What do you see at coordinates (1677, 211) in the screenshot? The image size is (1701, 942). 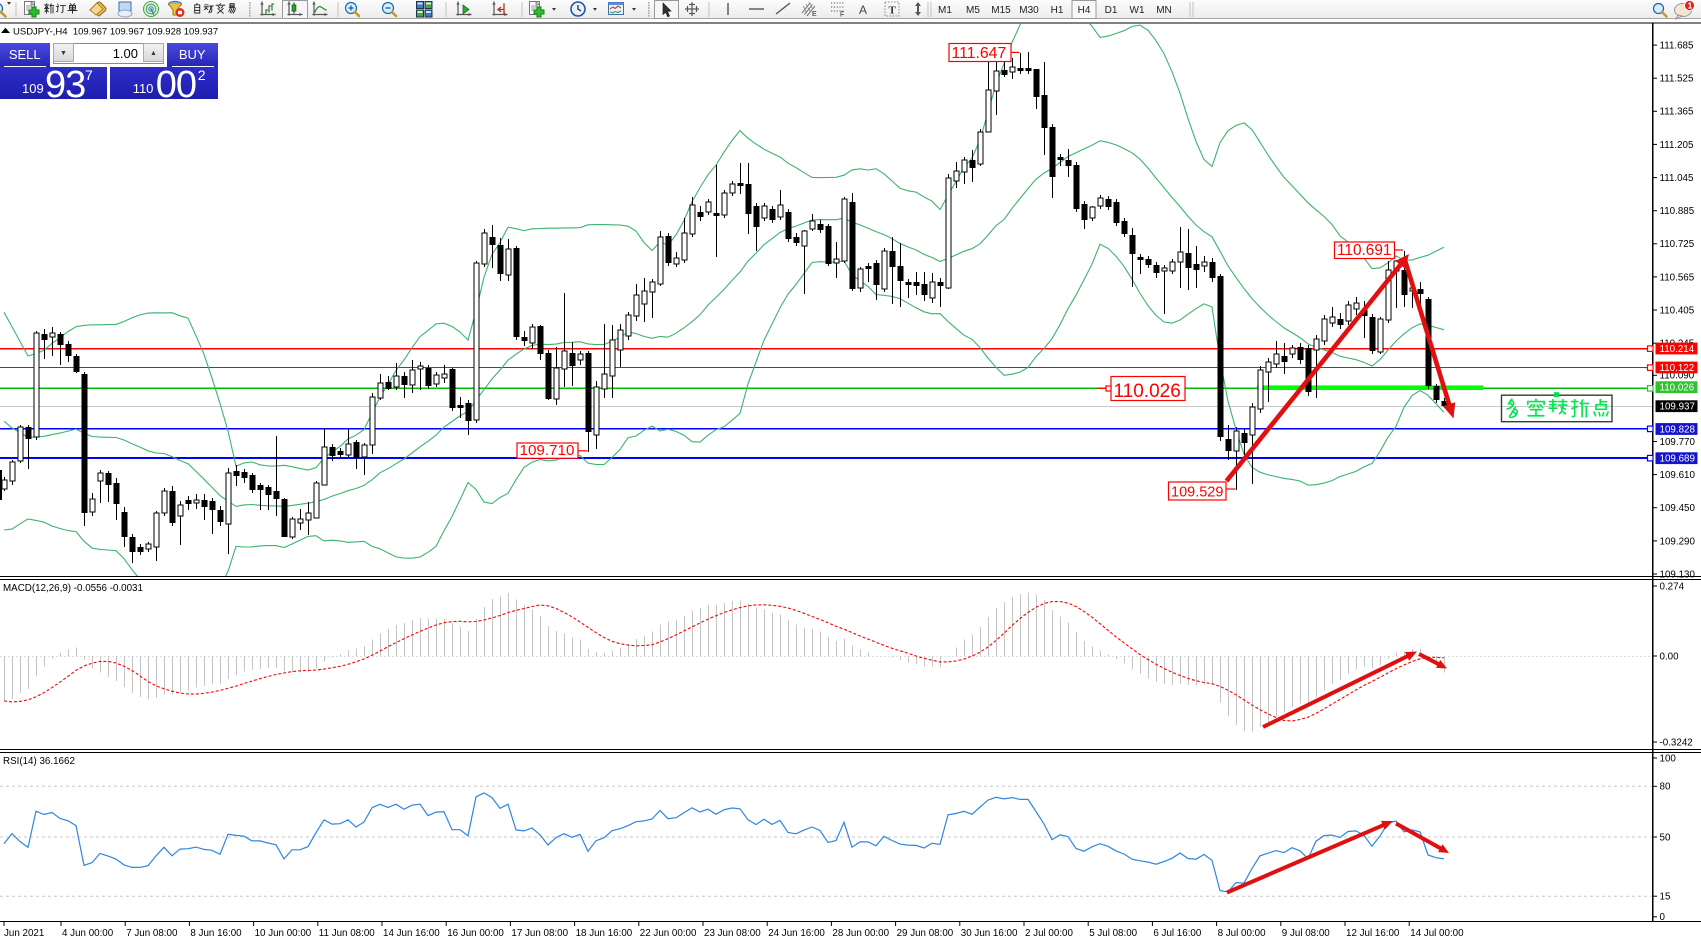 I see `svg-text: 110.885` at bounding box center [1677, 211].